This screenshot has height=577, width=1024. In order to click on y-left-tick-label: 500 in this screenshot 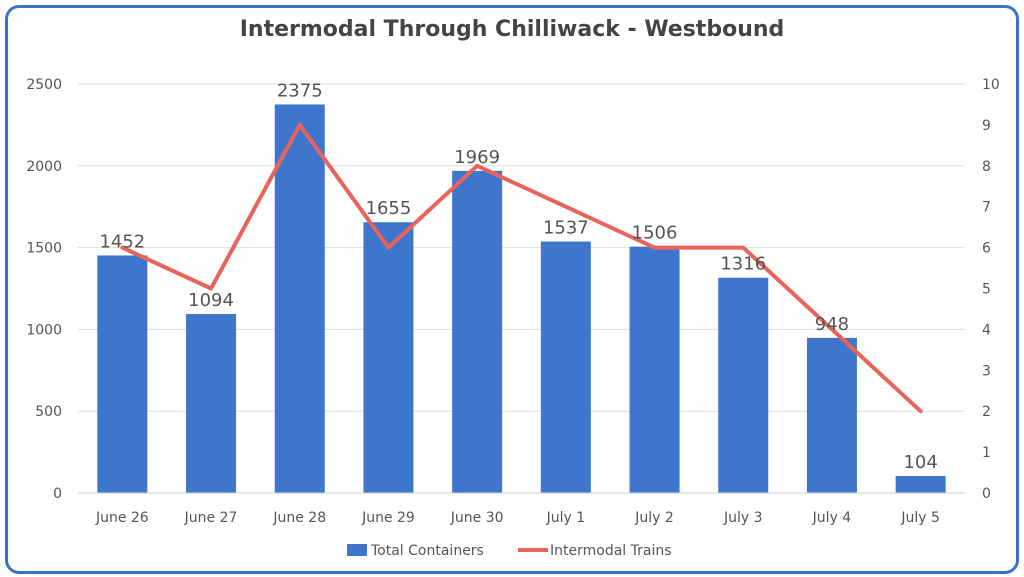, I will do `click(48, 412)`.